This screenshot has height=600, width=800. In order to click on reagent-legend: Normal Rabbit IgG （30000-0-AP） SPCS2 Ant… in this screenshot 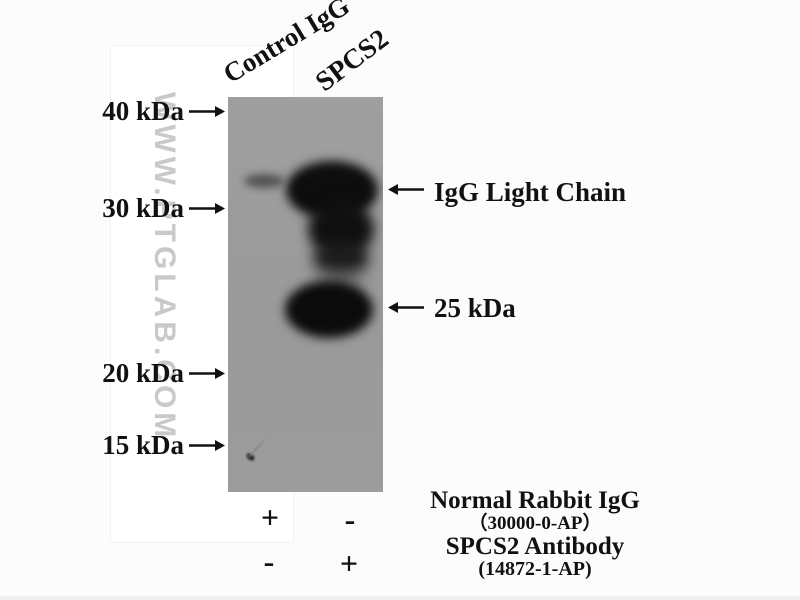, I will do `click(535, 534)`.